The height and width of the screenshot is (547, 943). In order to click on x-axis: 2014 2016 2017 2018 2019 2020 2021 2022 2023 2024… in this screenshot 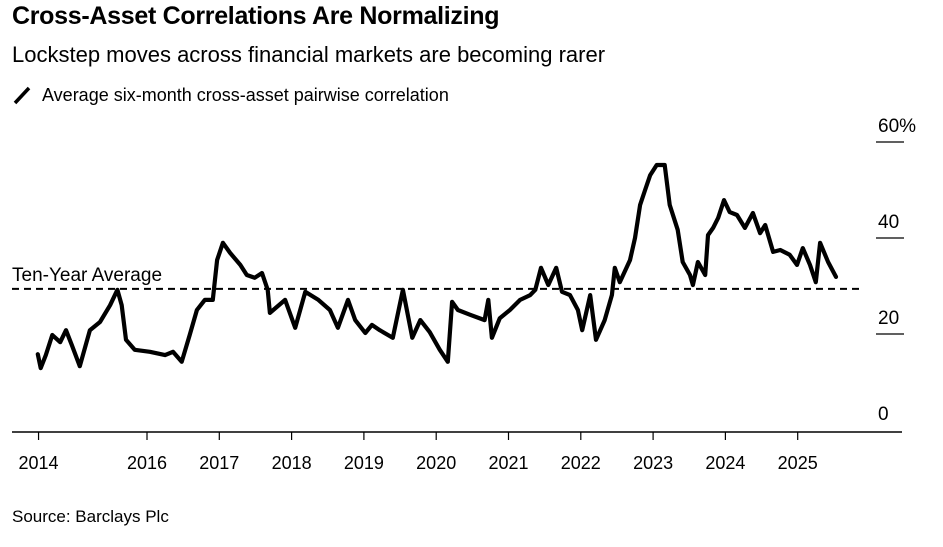, I will do `click(457, 452)`.